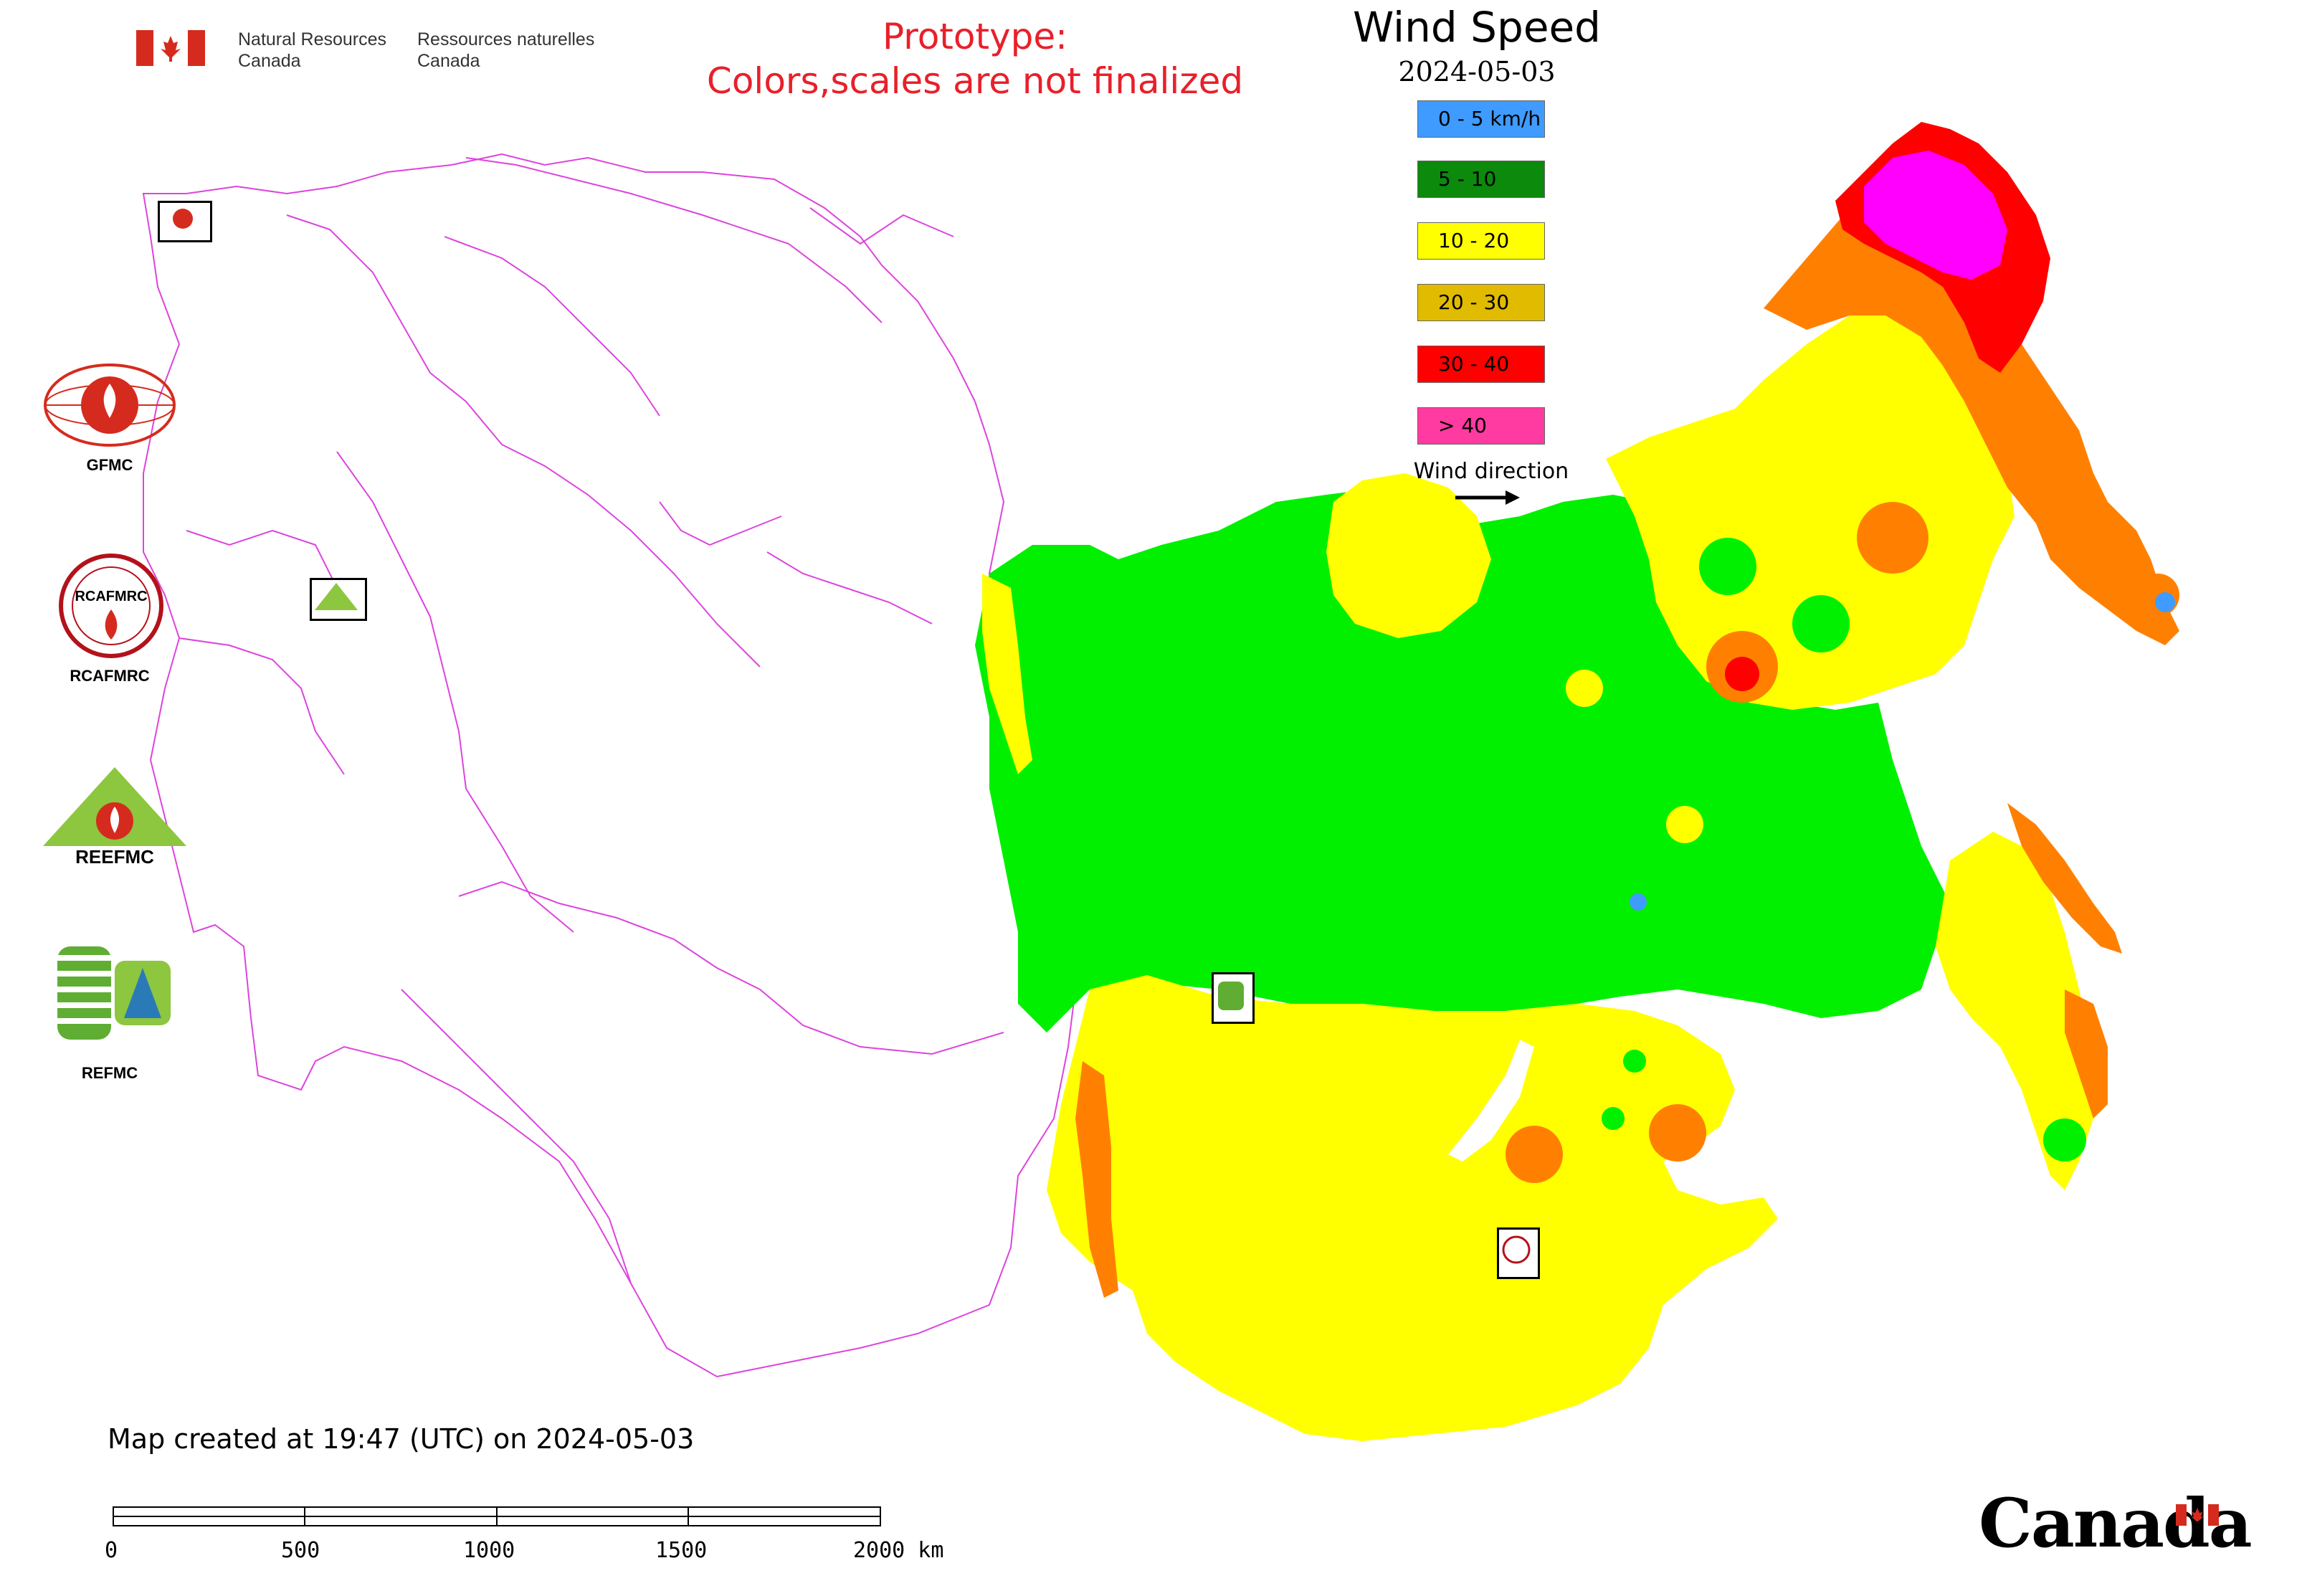 Image resolution: width=2302 pixels, height=1596 pixels. What do you see at coordinates (1097, 1179) in the screenshot?
I see `zone-orange-west` at bounding box center [1097, 1179].